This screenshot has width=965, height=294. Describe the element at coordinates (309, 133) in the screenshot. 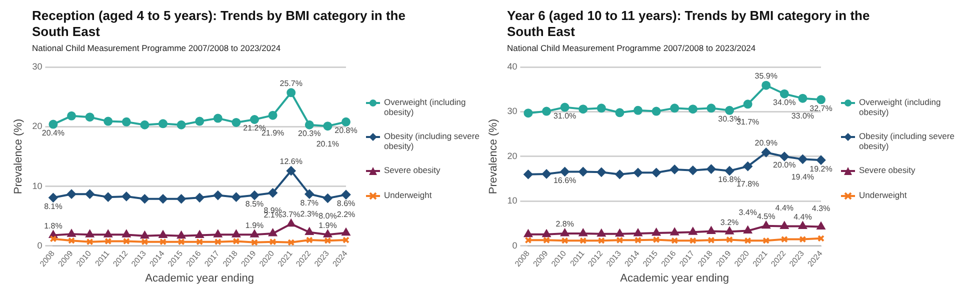

I see `data-label: 20.3%` at that location.